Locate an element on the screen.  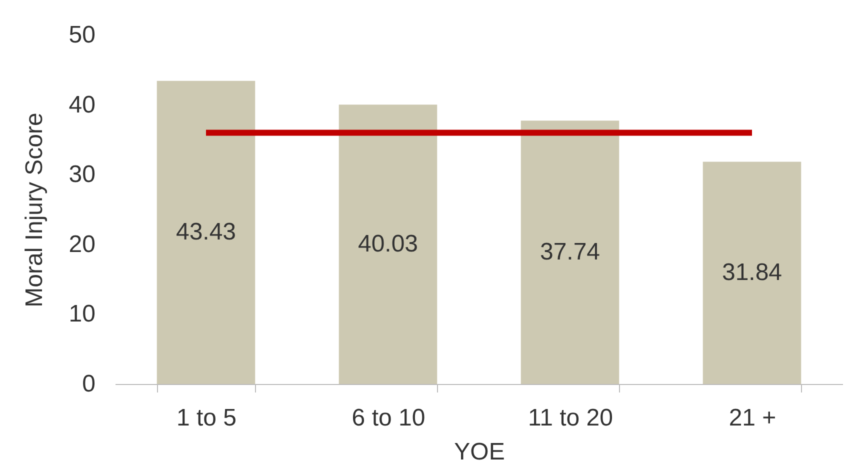
y-axis-title: Moral Injury Score is located at coordinates (34, 210).